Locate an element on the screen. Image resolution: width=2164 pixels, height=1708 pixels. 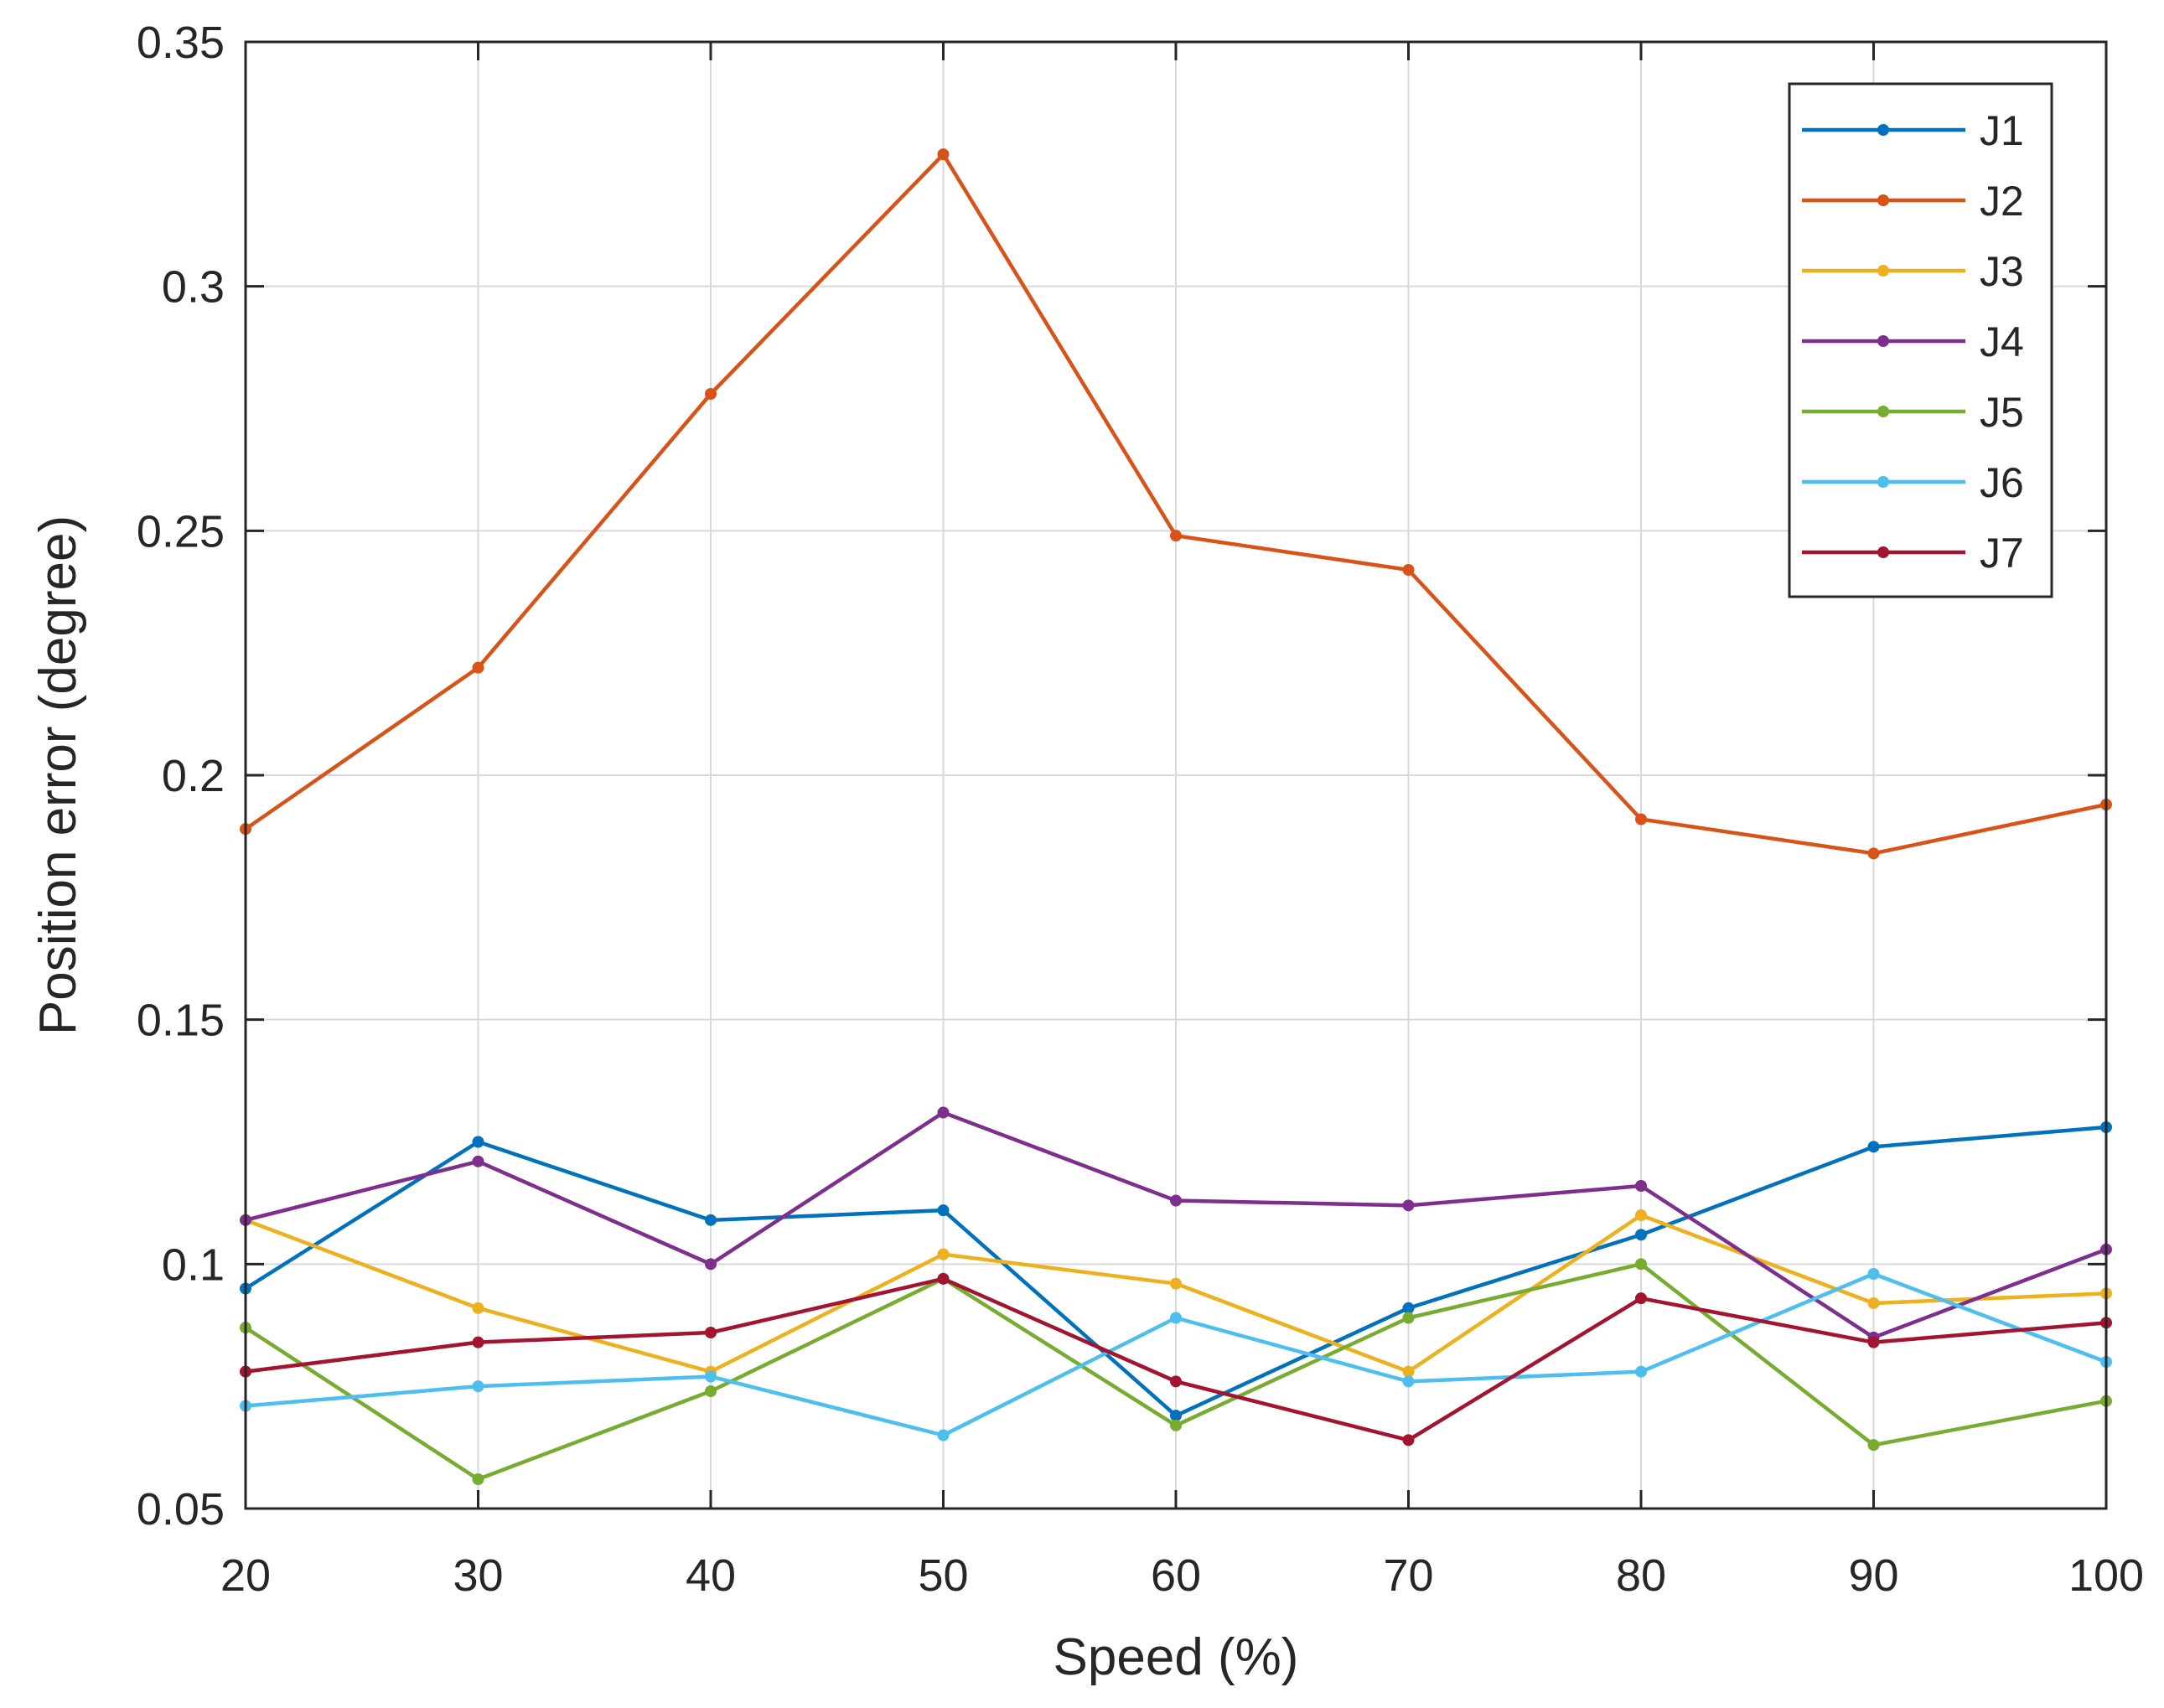
legend-item-j6: J6 is located at coordinates (1913, 482).